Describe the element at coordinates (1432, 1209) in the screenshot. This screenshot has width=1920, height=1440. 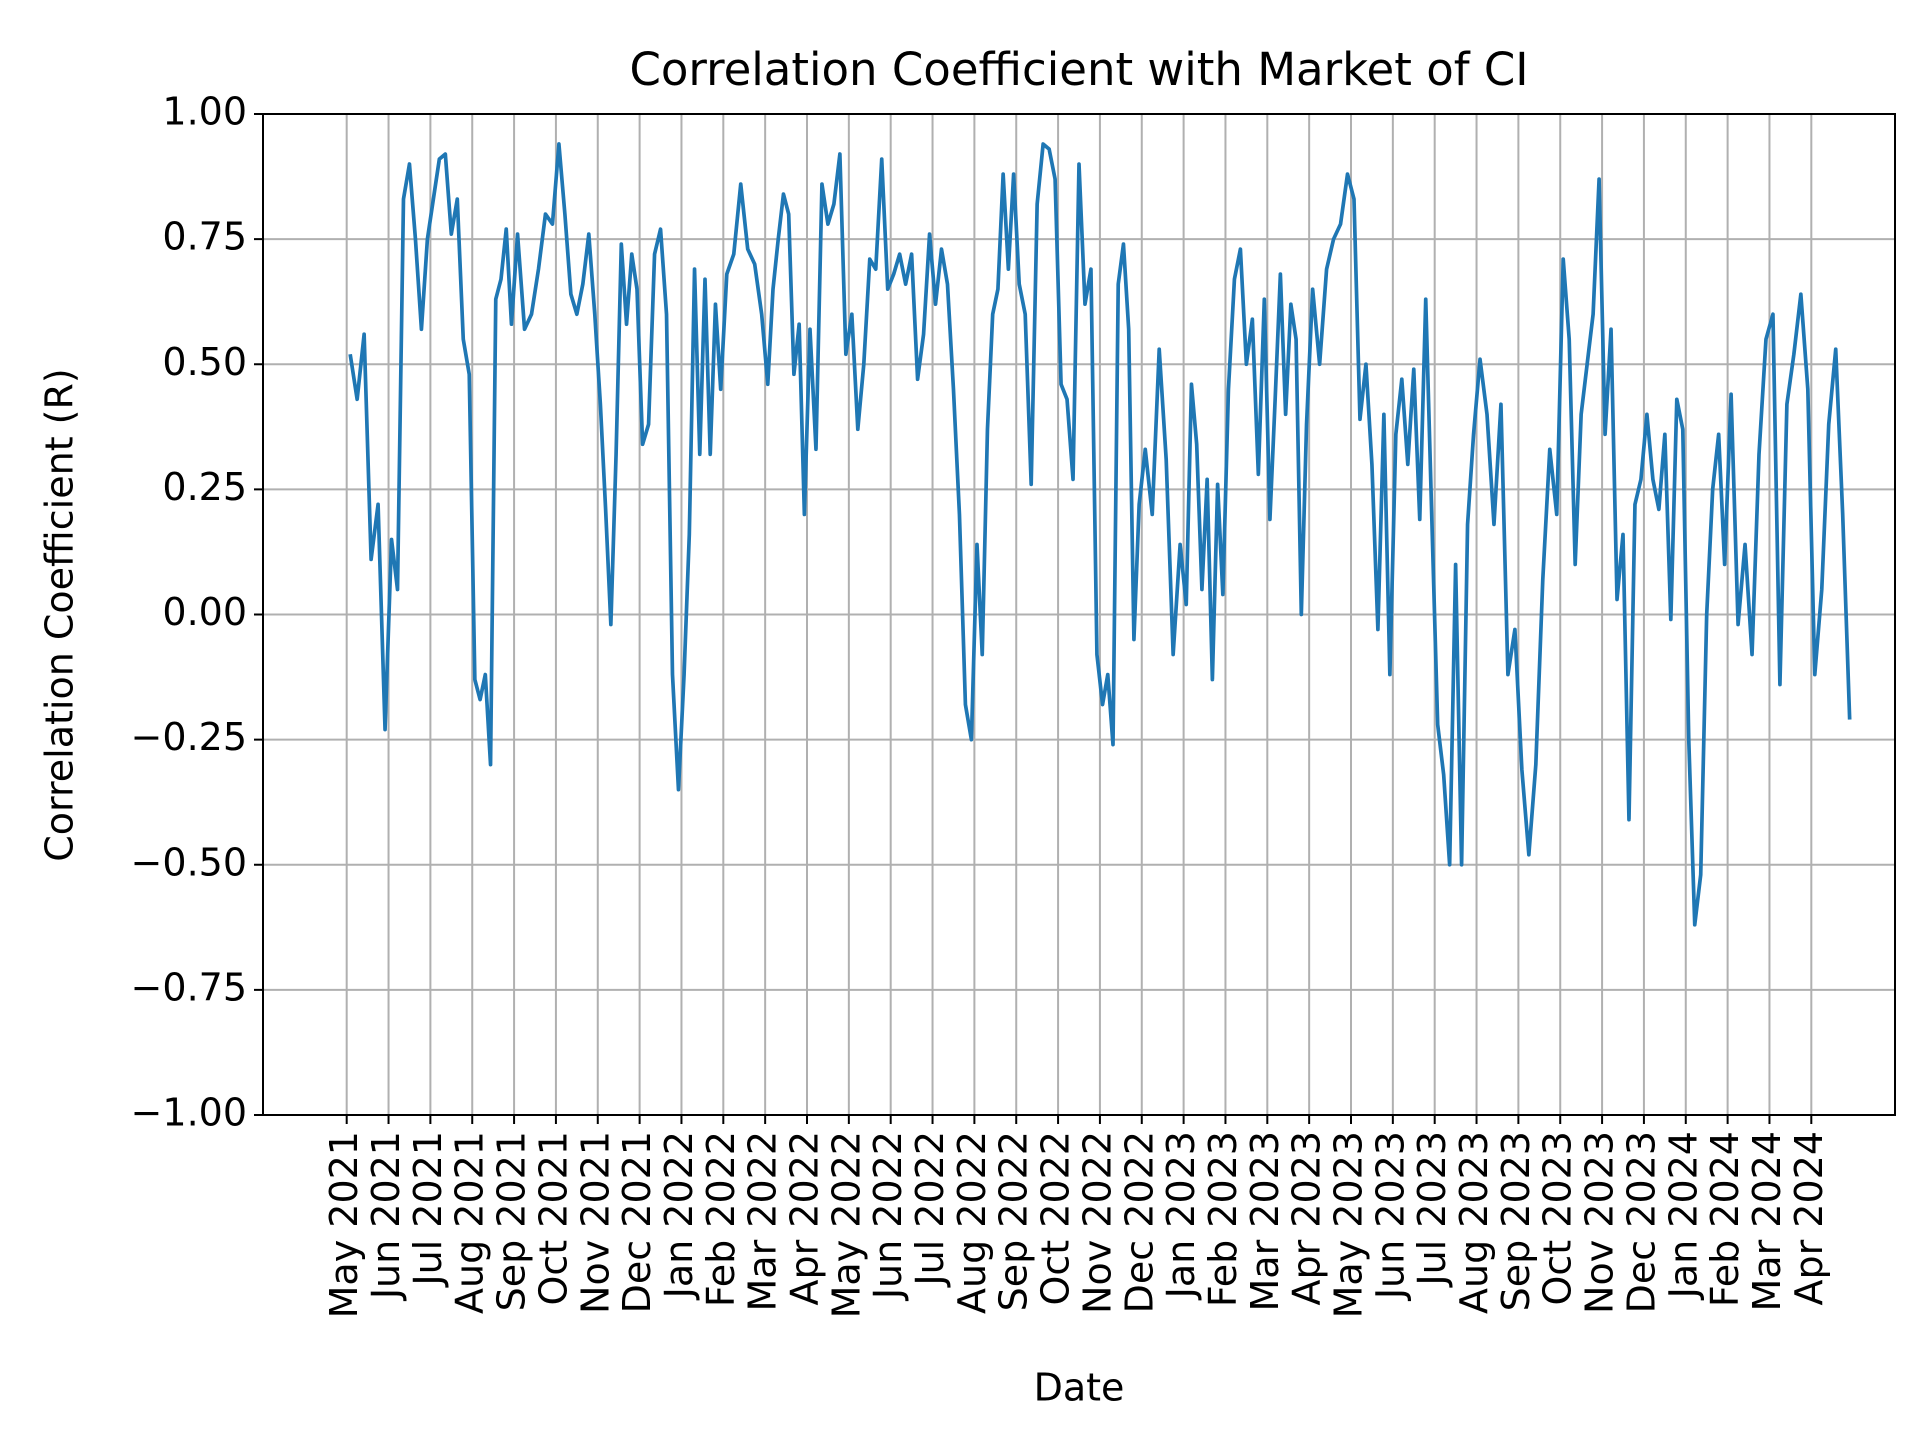
I see `x-tick-label: Jul 2023` at that location.